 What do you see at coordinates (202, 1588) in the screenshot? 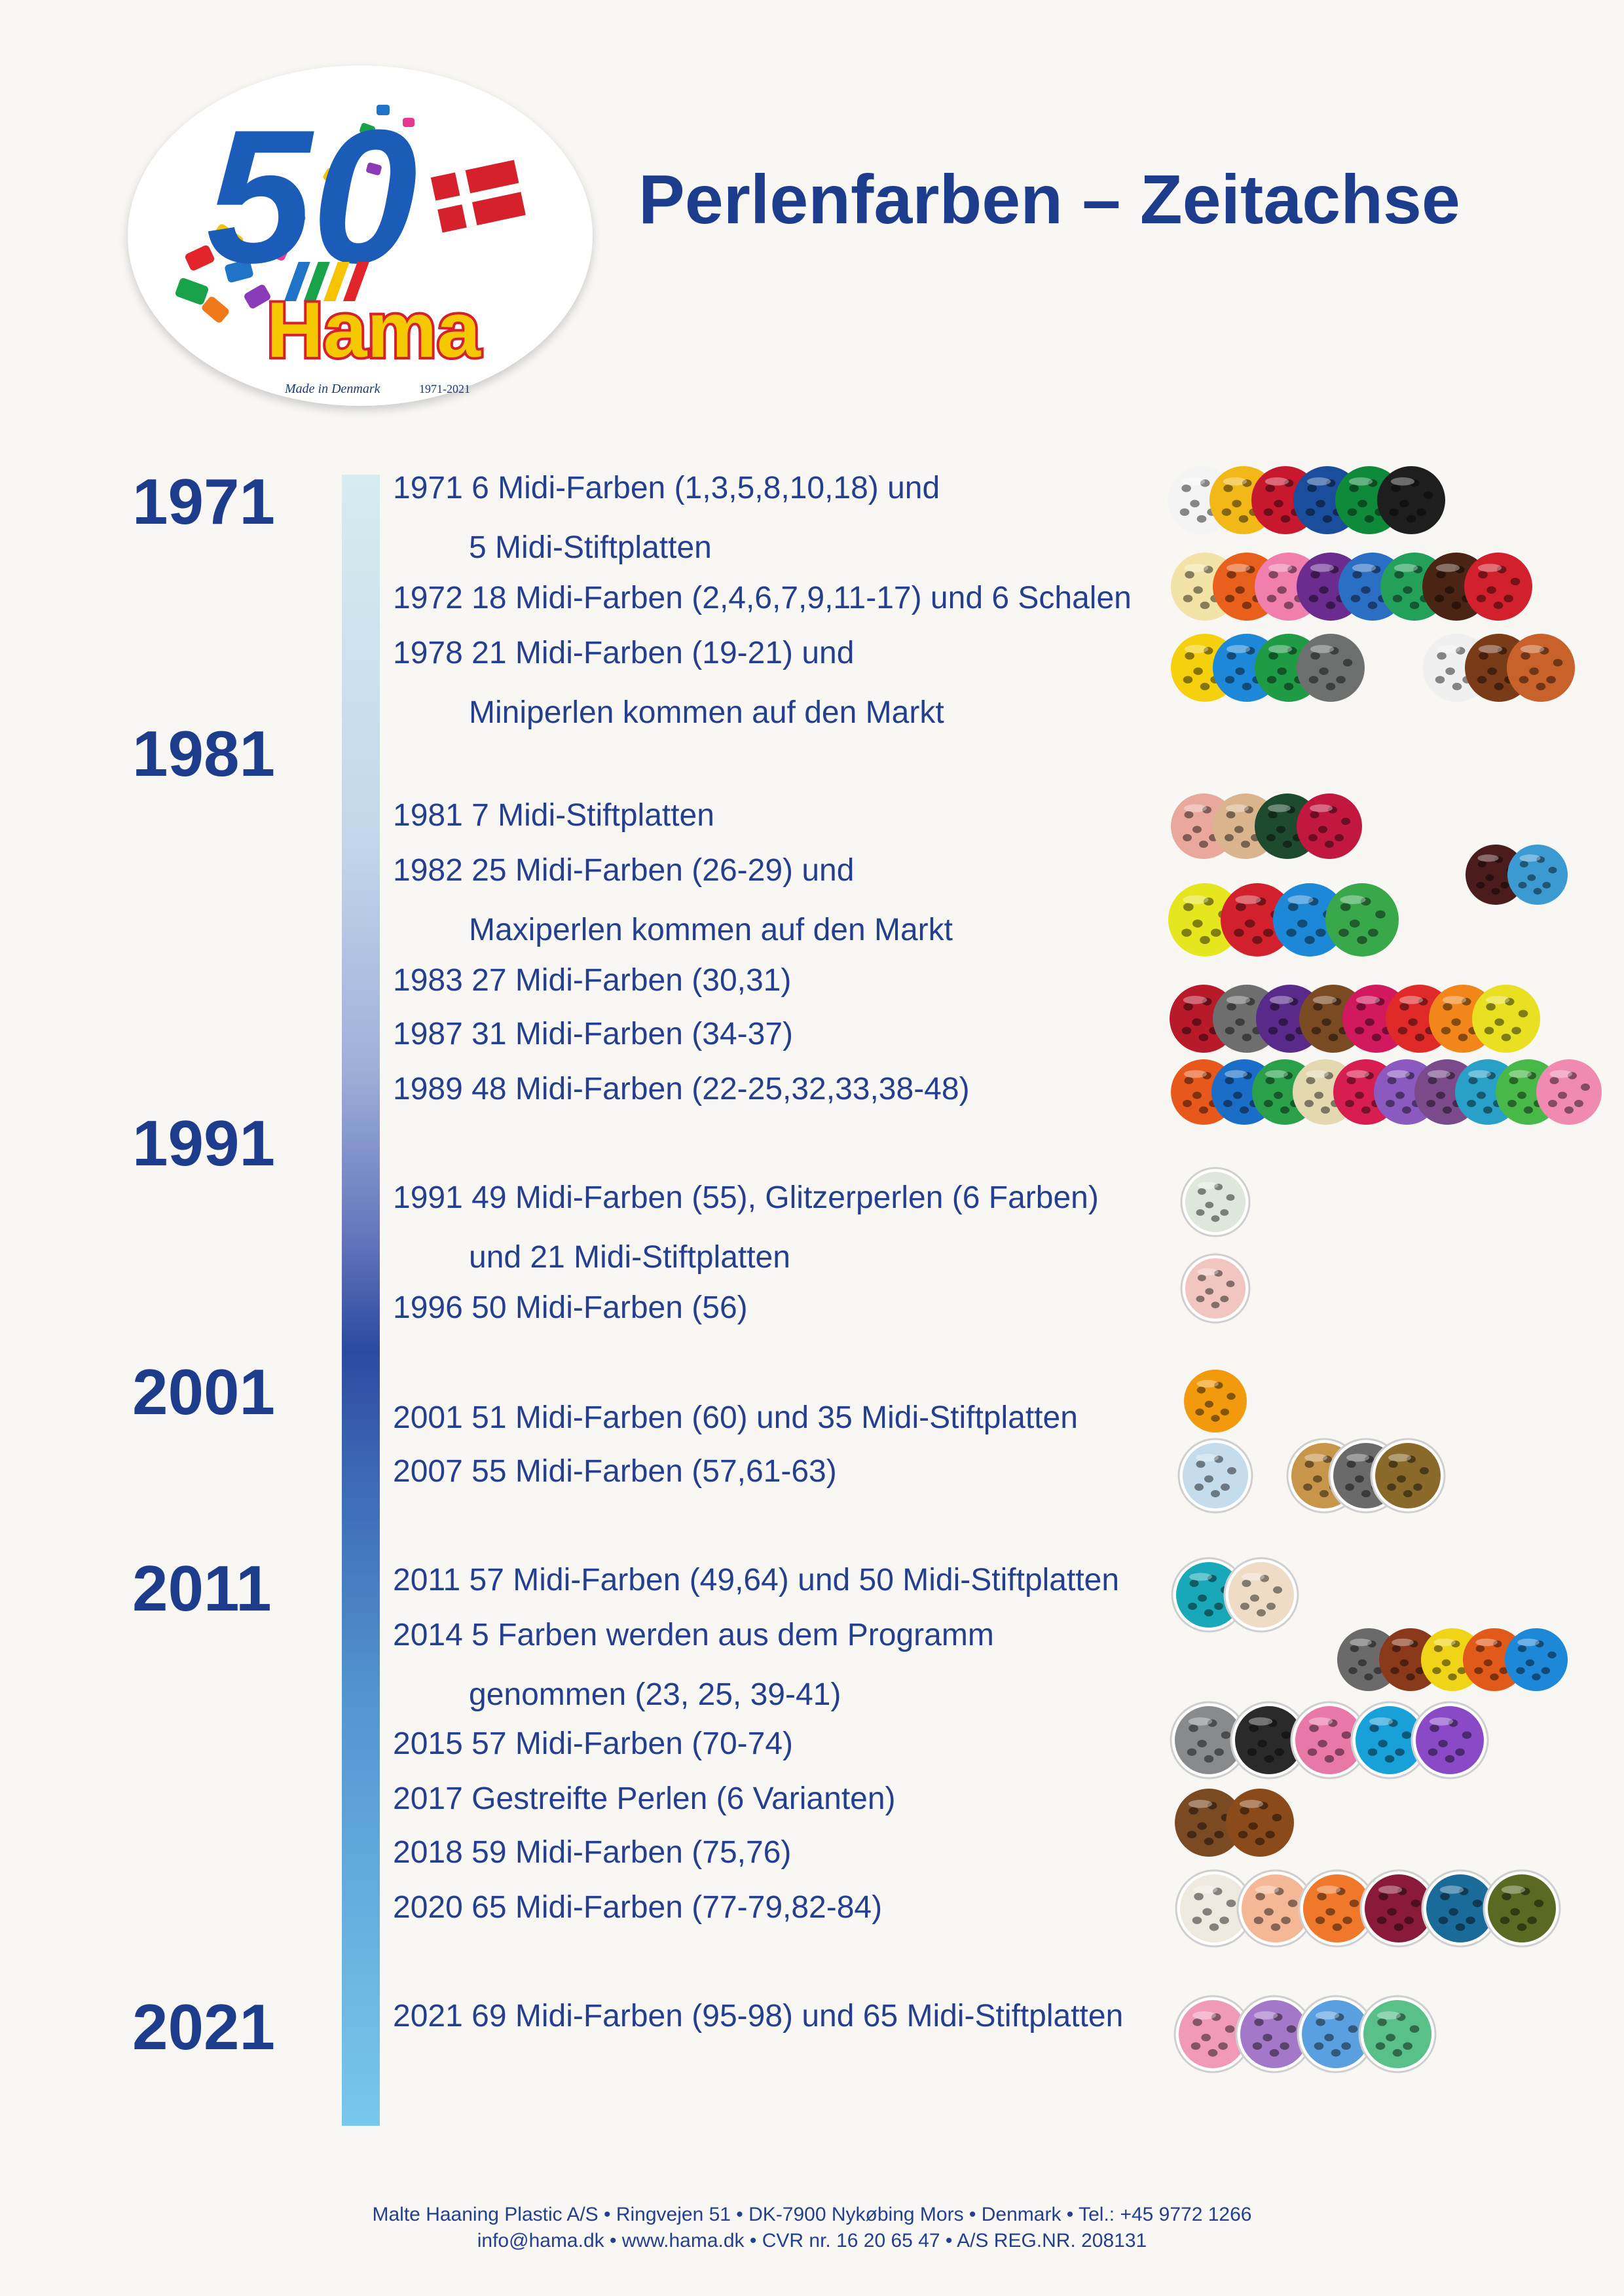
I see `decade-label: 2011` at bounding box center [202, 1588].